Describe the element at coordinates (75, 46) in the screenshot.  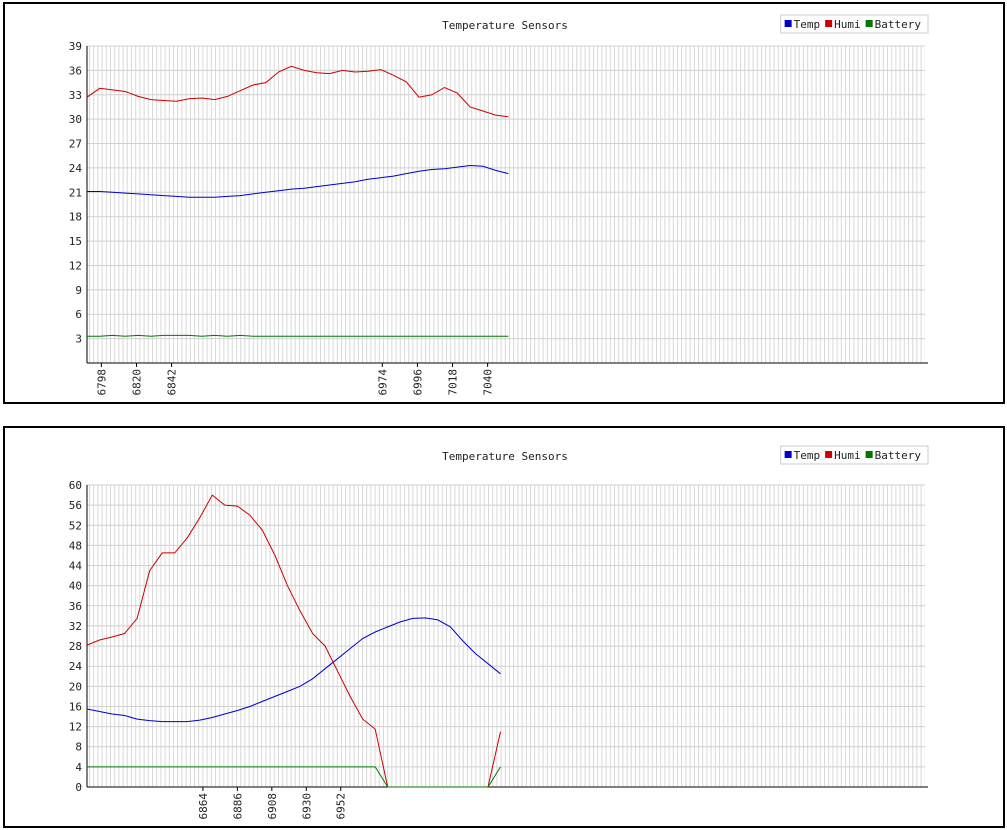
I see `y-tick-label: 39` at that location.